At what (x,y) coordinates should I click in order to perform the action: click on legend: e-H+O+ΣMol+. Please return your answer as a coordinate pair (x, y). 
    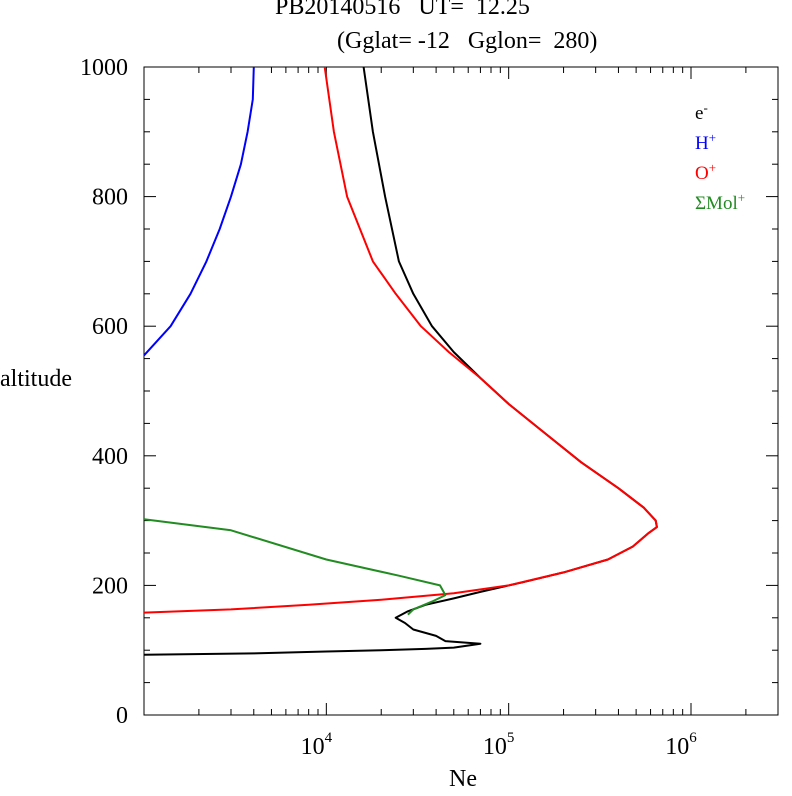
    Looking at the image, I should click on (720, 157).